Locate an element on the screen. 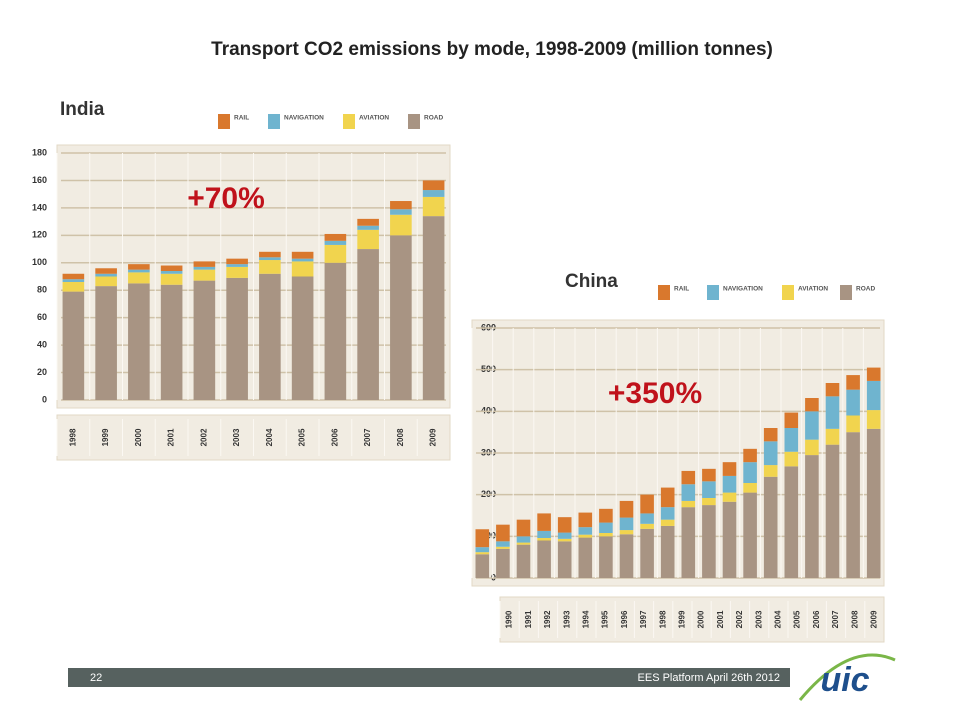 Image resolution: width=960 pixels, height=720 pixels. x-tick-label: 1998 is located at coordinates (662, 619).